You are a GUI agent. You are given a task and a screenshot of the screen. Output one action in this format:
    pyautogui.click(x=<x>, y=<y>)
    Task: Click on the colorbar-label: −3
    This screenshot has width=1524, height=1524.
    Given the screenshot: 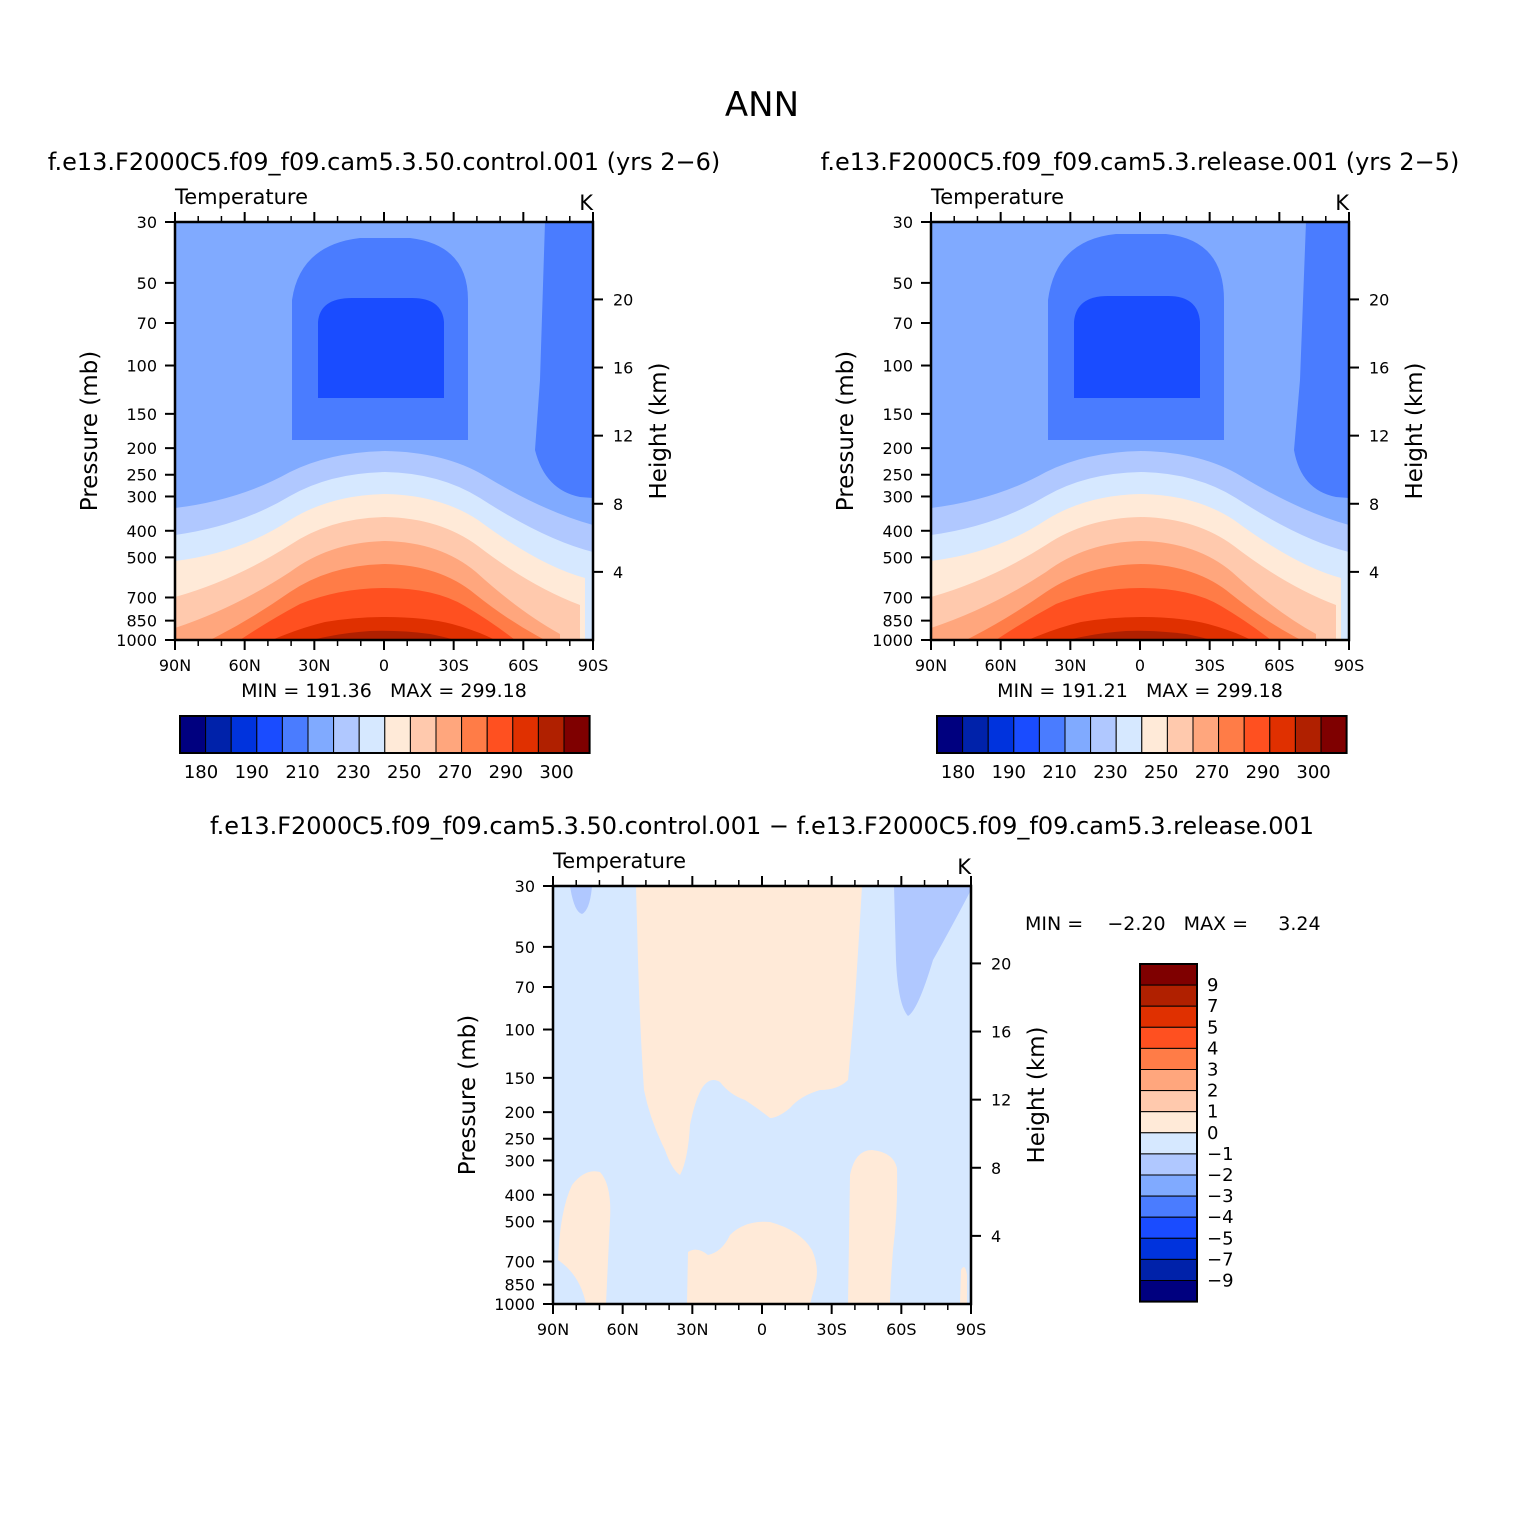 What is the action you would take?
    pyautogui.click(x=1220, y=1196)
    